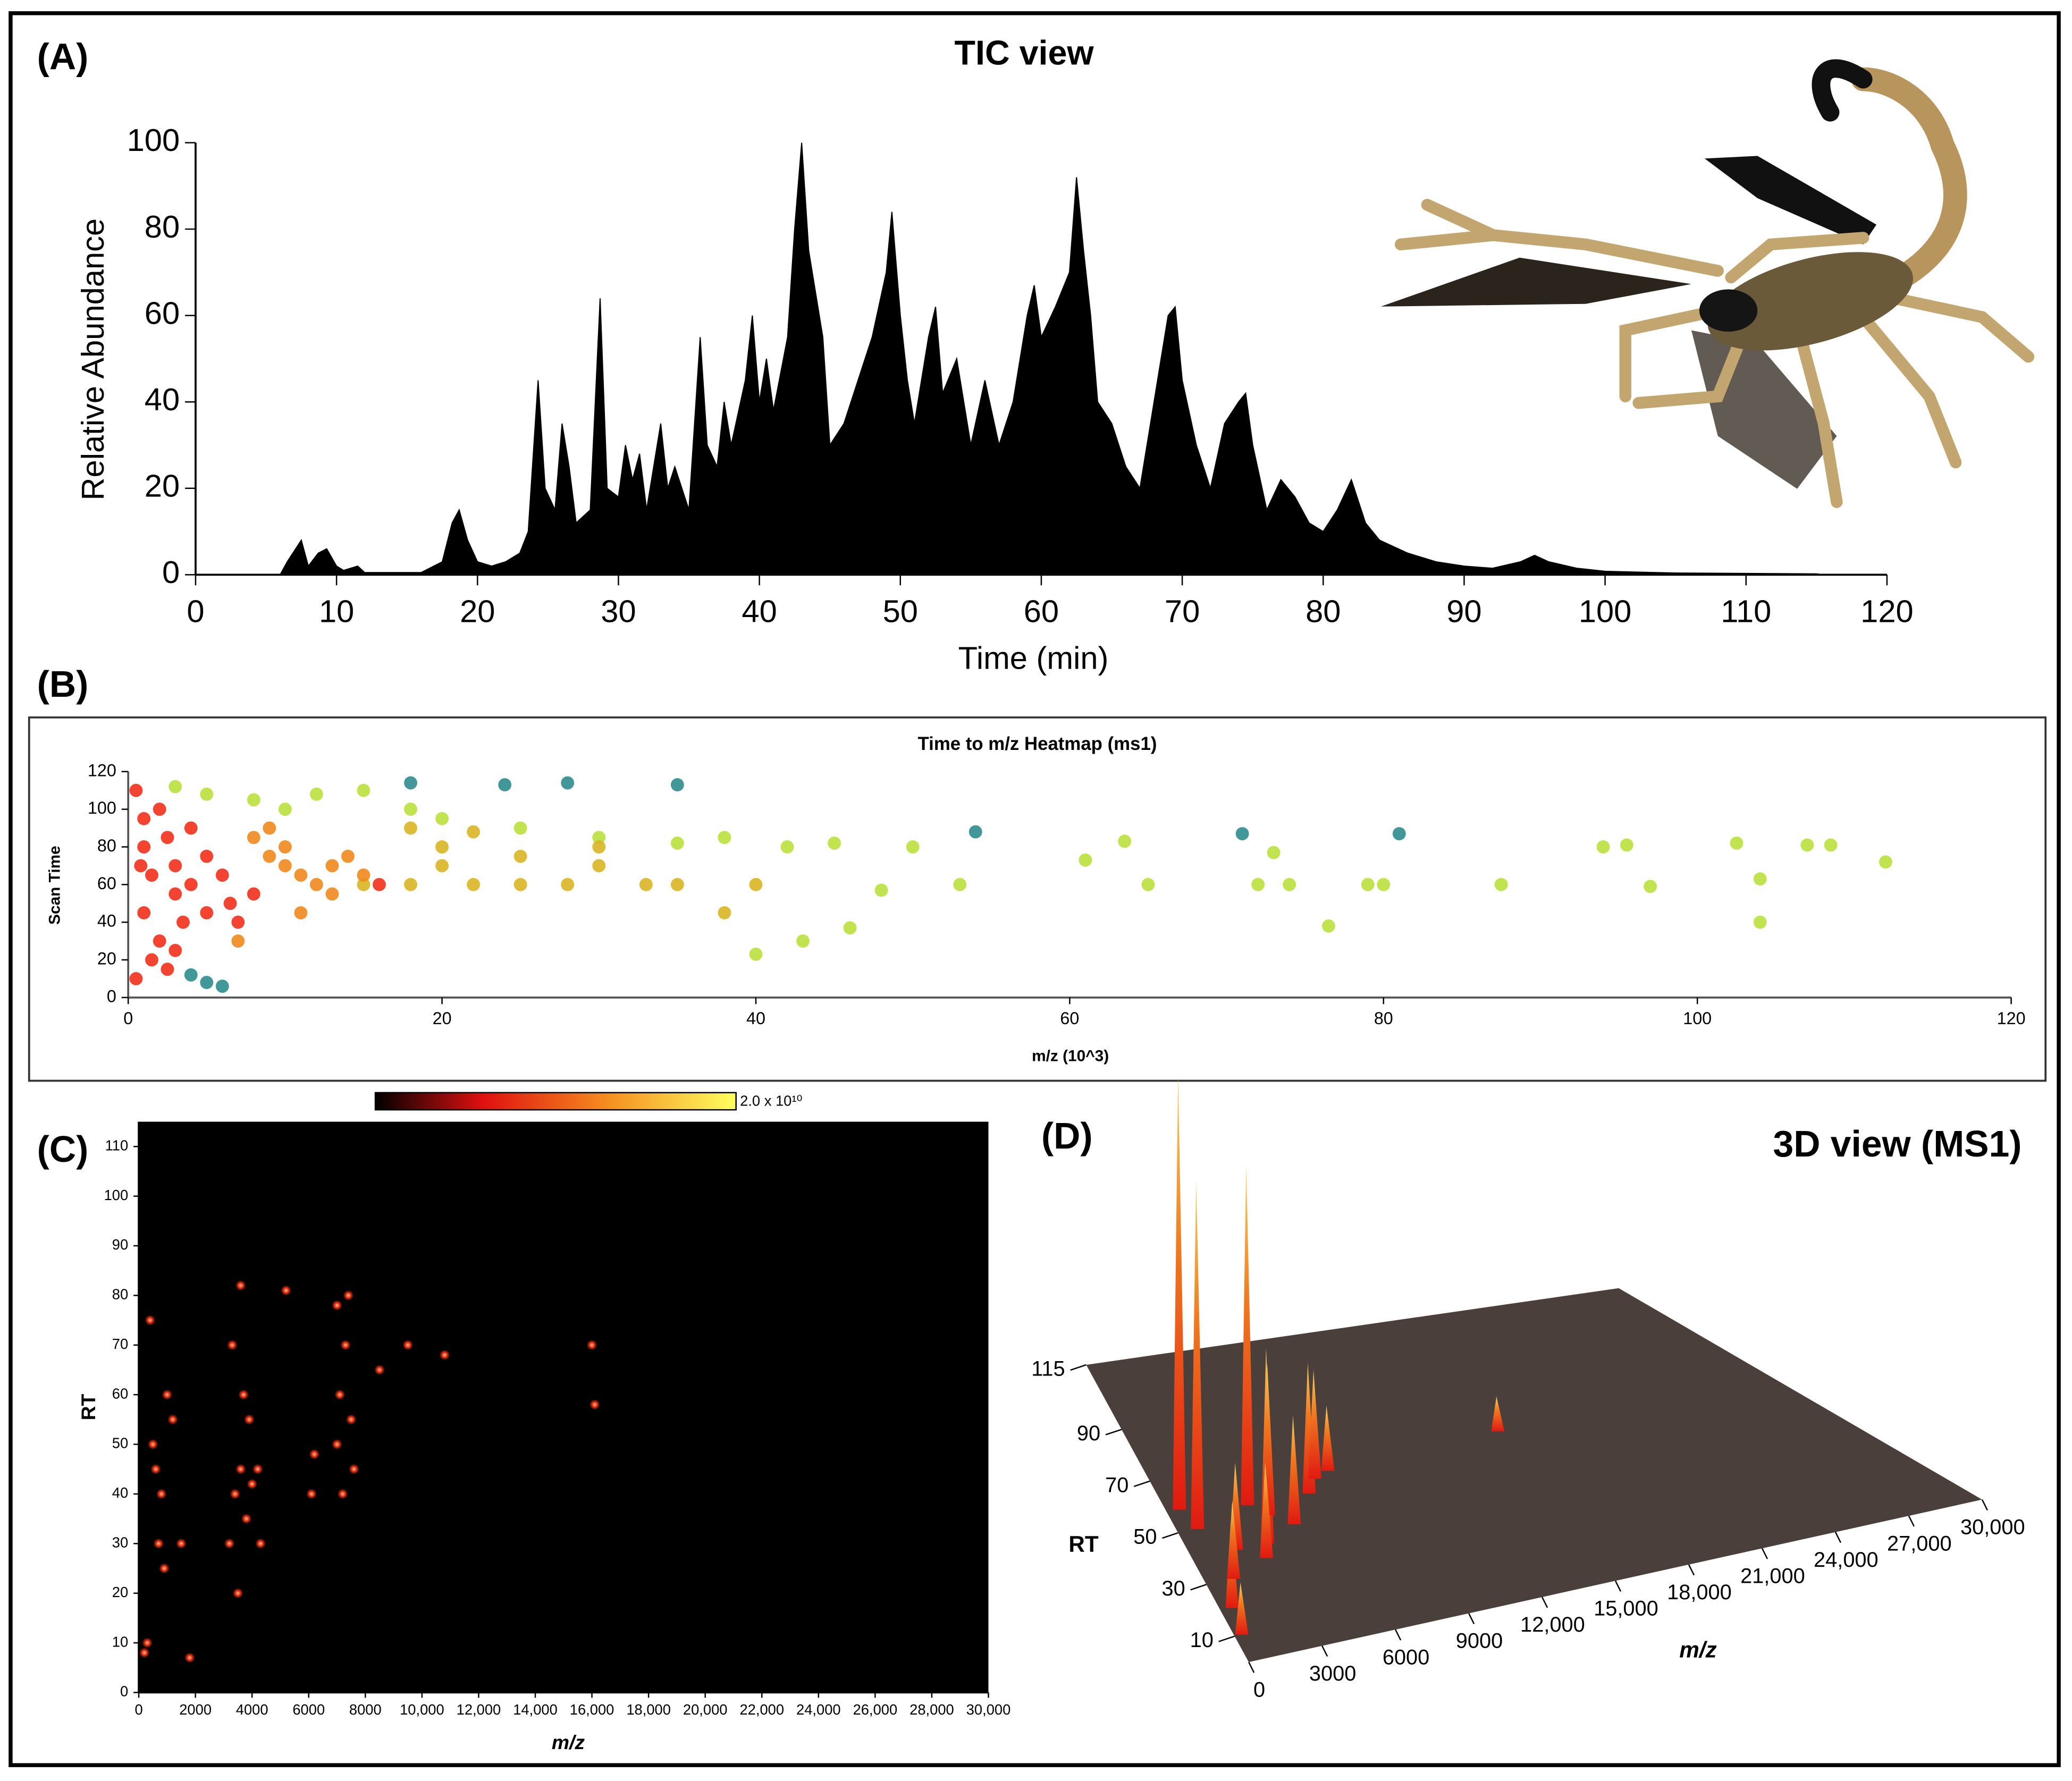 This screenshot has width=2072, height=1781. Describe the element at coordinates (761, 1710) in the screenshot. I see `x-tick-label: 22,000` at that location.